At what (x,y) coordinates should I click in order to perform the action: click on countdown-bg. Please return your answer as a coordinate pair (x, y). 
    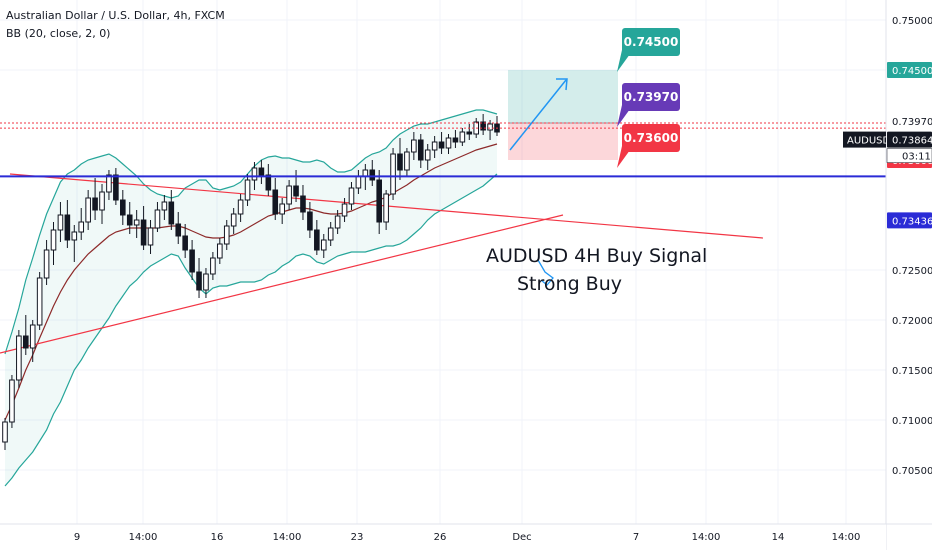
    Looking at the image, I should click on (909, 155).